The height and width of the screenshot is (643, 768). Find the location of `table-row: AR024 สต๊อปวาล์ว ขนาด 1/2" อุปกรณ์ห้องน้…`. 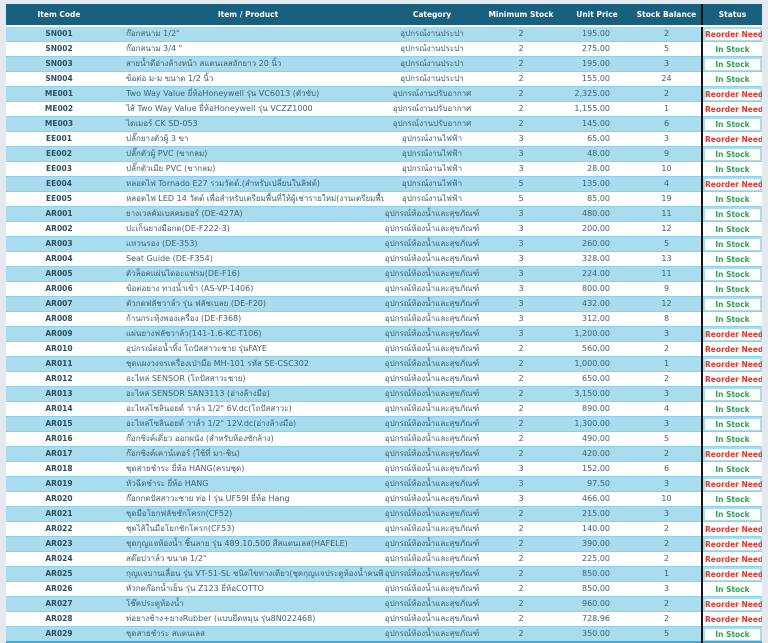

table-row: AR024 สต๊อปวาล์ว ขนาด 1/2" อุปกรณ์ห้องน้… is located at coordinates (384, 559).